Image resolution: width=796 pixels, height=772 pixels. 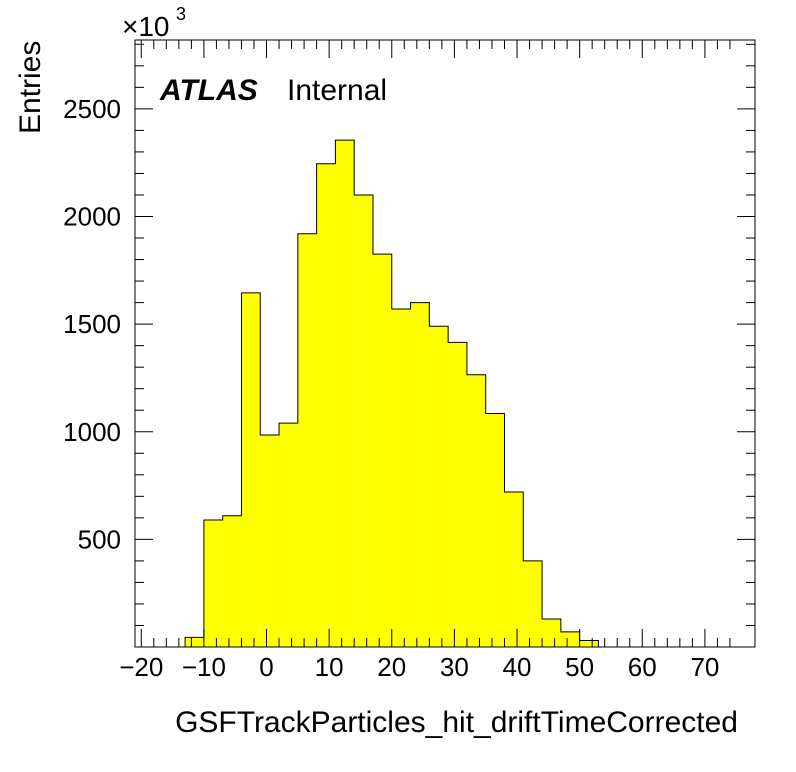 What do you see at coordinates (146, 26) in the screenshot?
I see `y-multiplier: ×10` at bounding box center [146, 26].